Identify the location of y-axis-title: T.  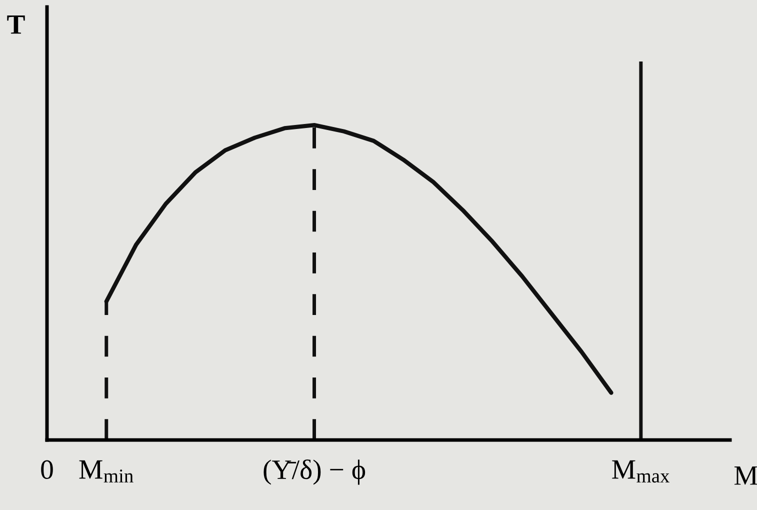
(16, 24).